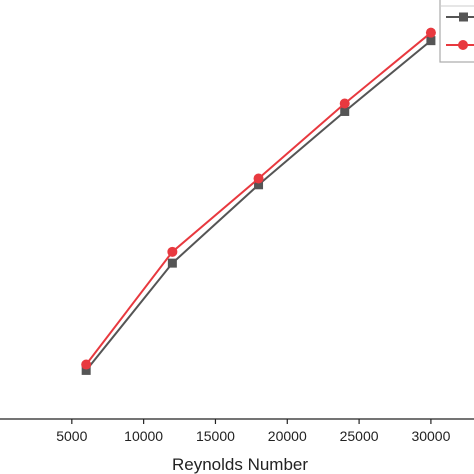 This screenshot has height=474, width=474. Describe the element at coordinates (143, 436) in the screenshot. I see `x-tick-label: 10000` at that location.